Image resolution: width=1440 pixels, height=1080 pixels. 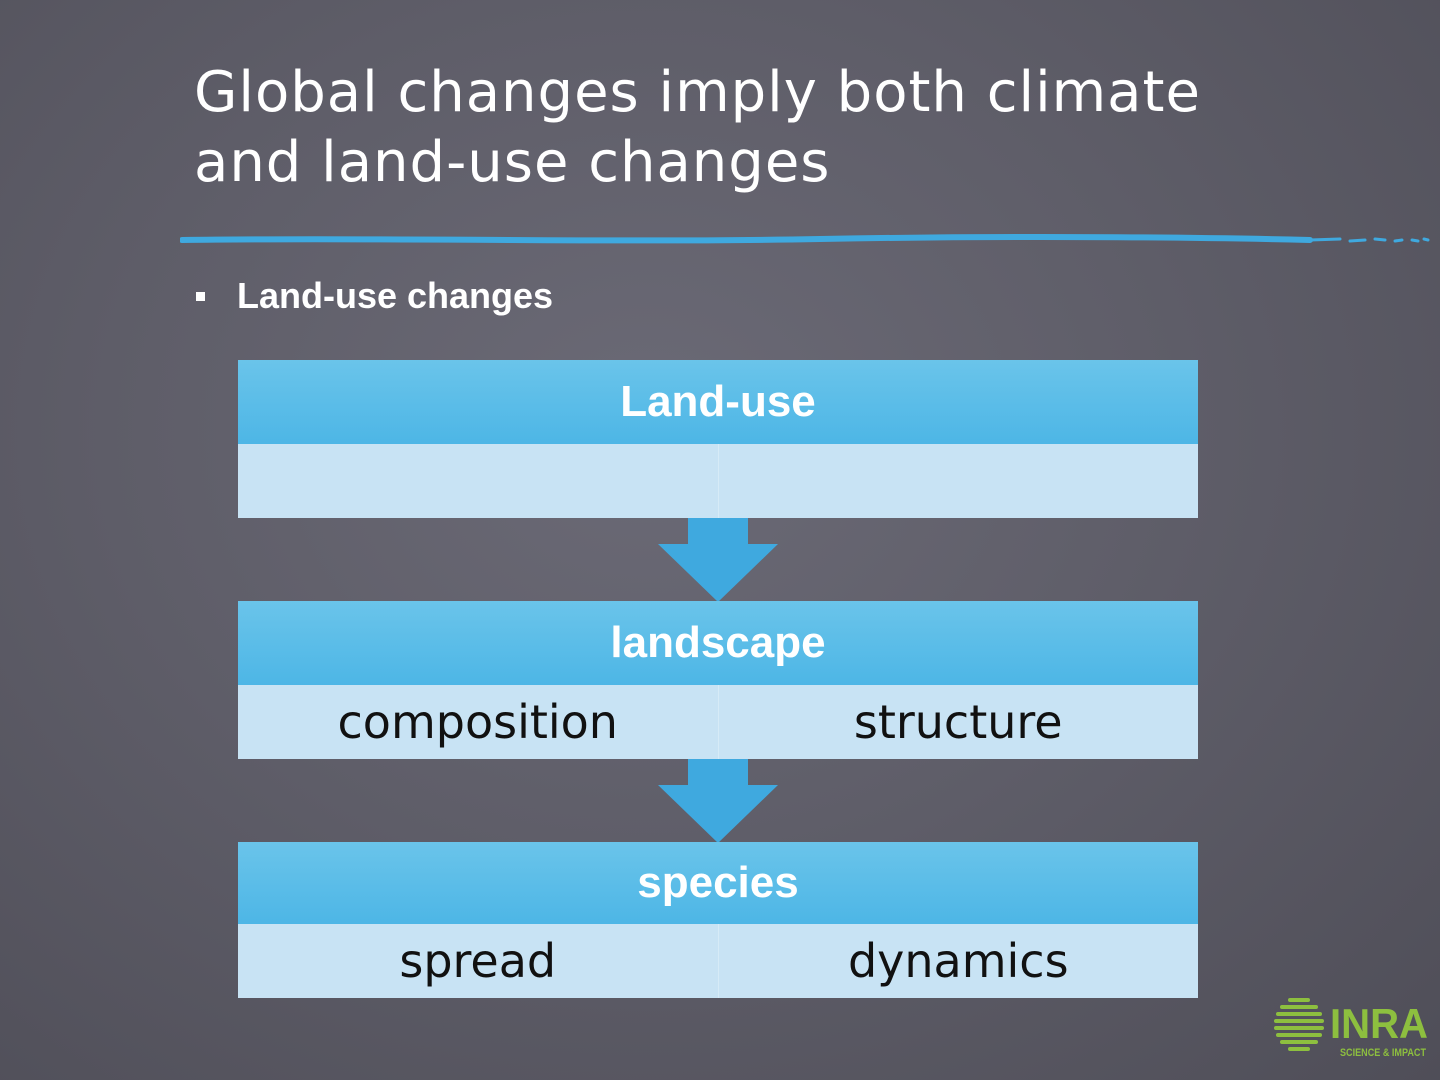 I want to click on landscape-header: landscape, so click(x=718, y=643).